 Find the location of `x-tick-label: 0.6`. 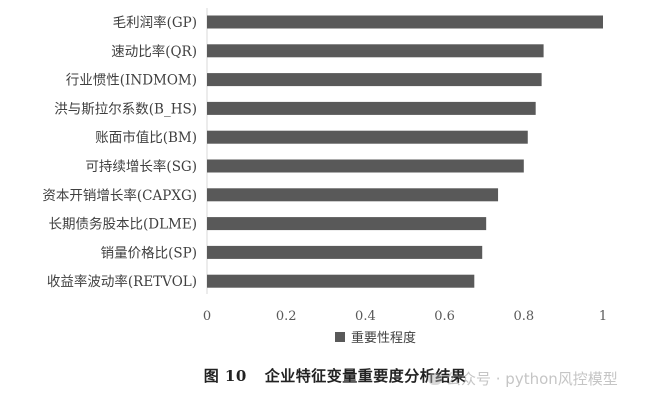

x-tick-label: 0.6 is located at coordinates (444, 316).